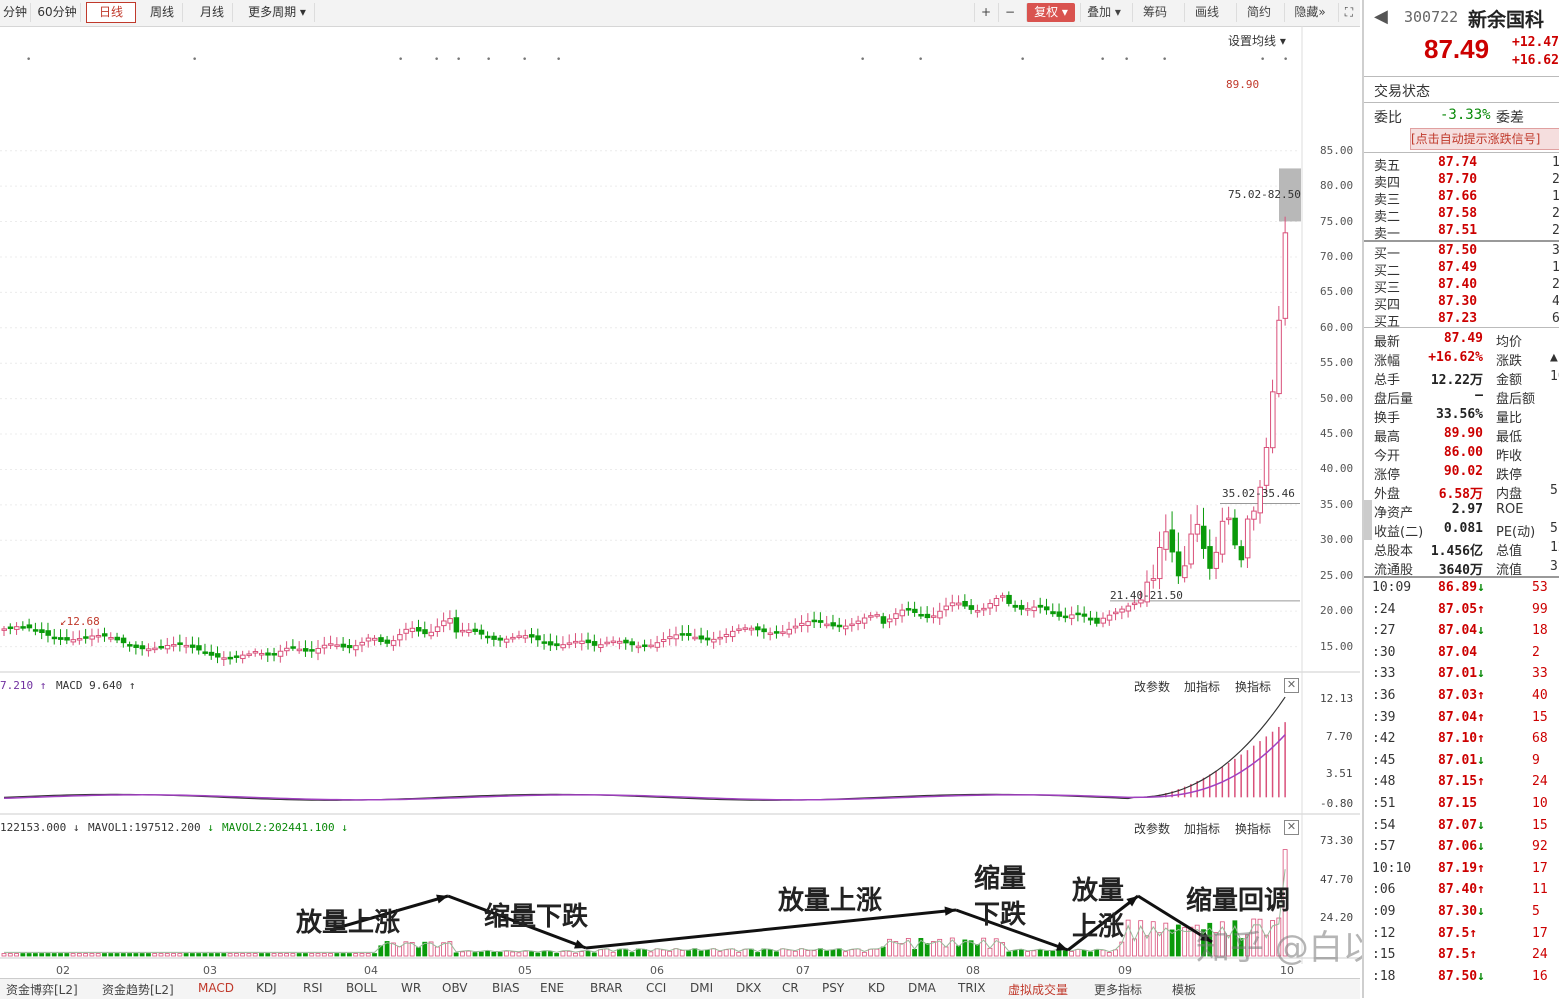  Describe the element at coordinates (606, 988) in the screenshot. I see `tab-brar: BRAR` at that location.